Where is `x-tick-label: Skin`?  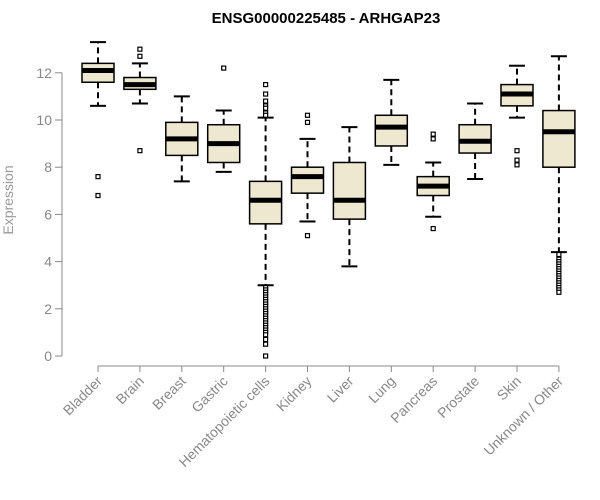 x-tick-label: Skin is located at coordinates (509, 388).